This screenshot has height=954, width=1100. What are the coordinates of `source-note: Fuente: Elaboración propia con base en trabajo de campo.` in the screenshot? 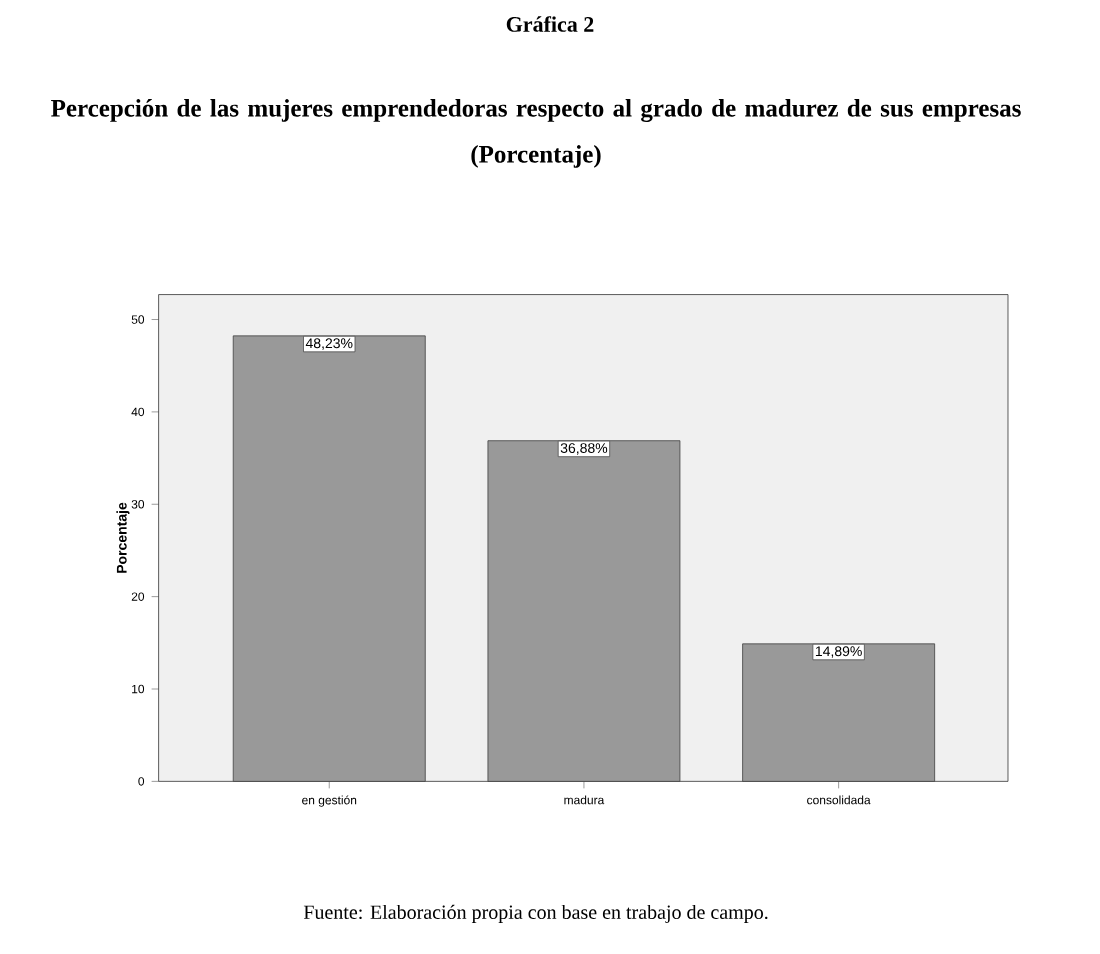 It's located at (535, 914).